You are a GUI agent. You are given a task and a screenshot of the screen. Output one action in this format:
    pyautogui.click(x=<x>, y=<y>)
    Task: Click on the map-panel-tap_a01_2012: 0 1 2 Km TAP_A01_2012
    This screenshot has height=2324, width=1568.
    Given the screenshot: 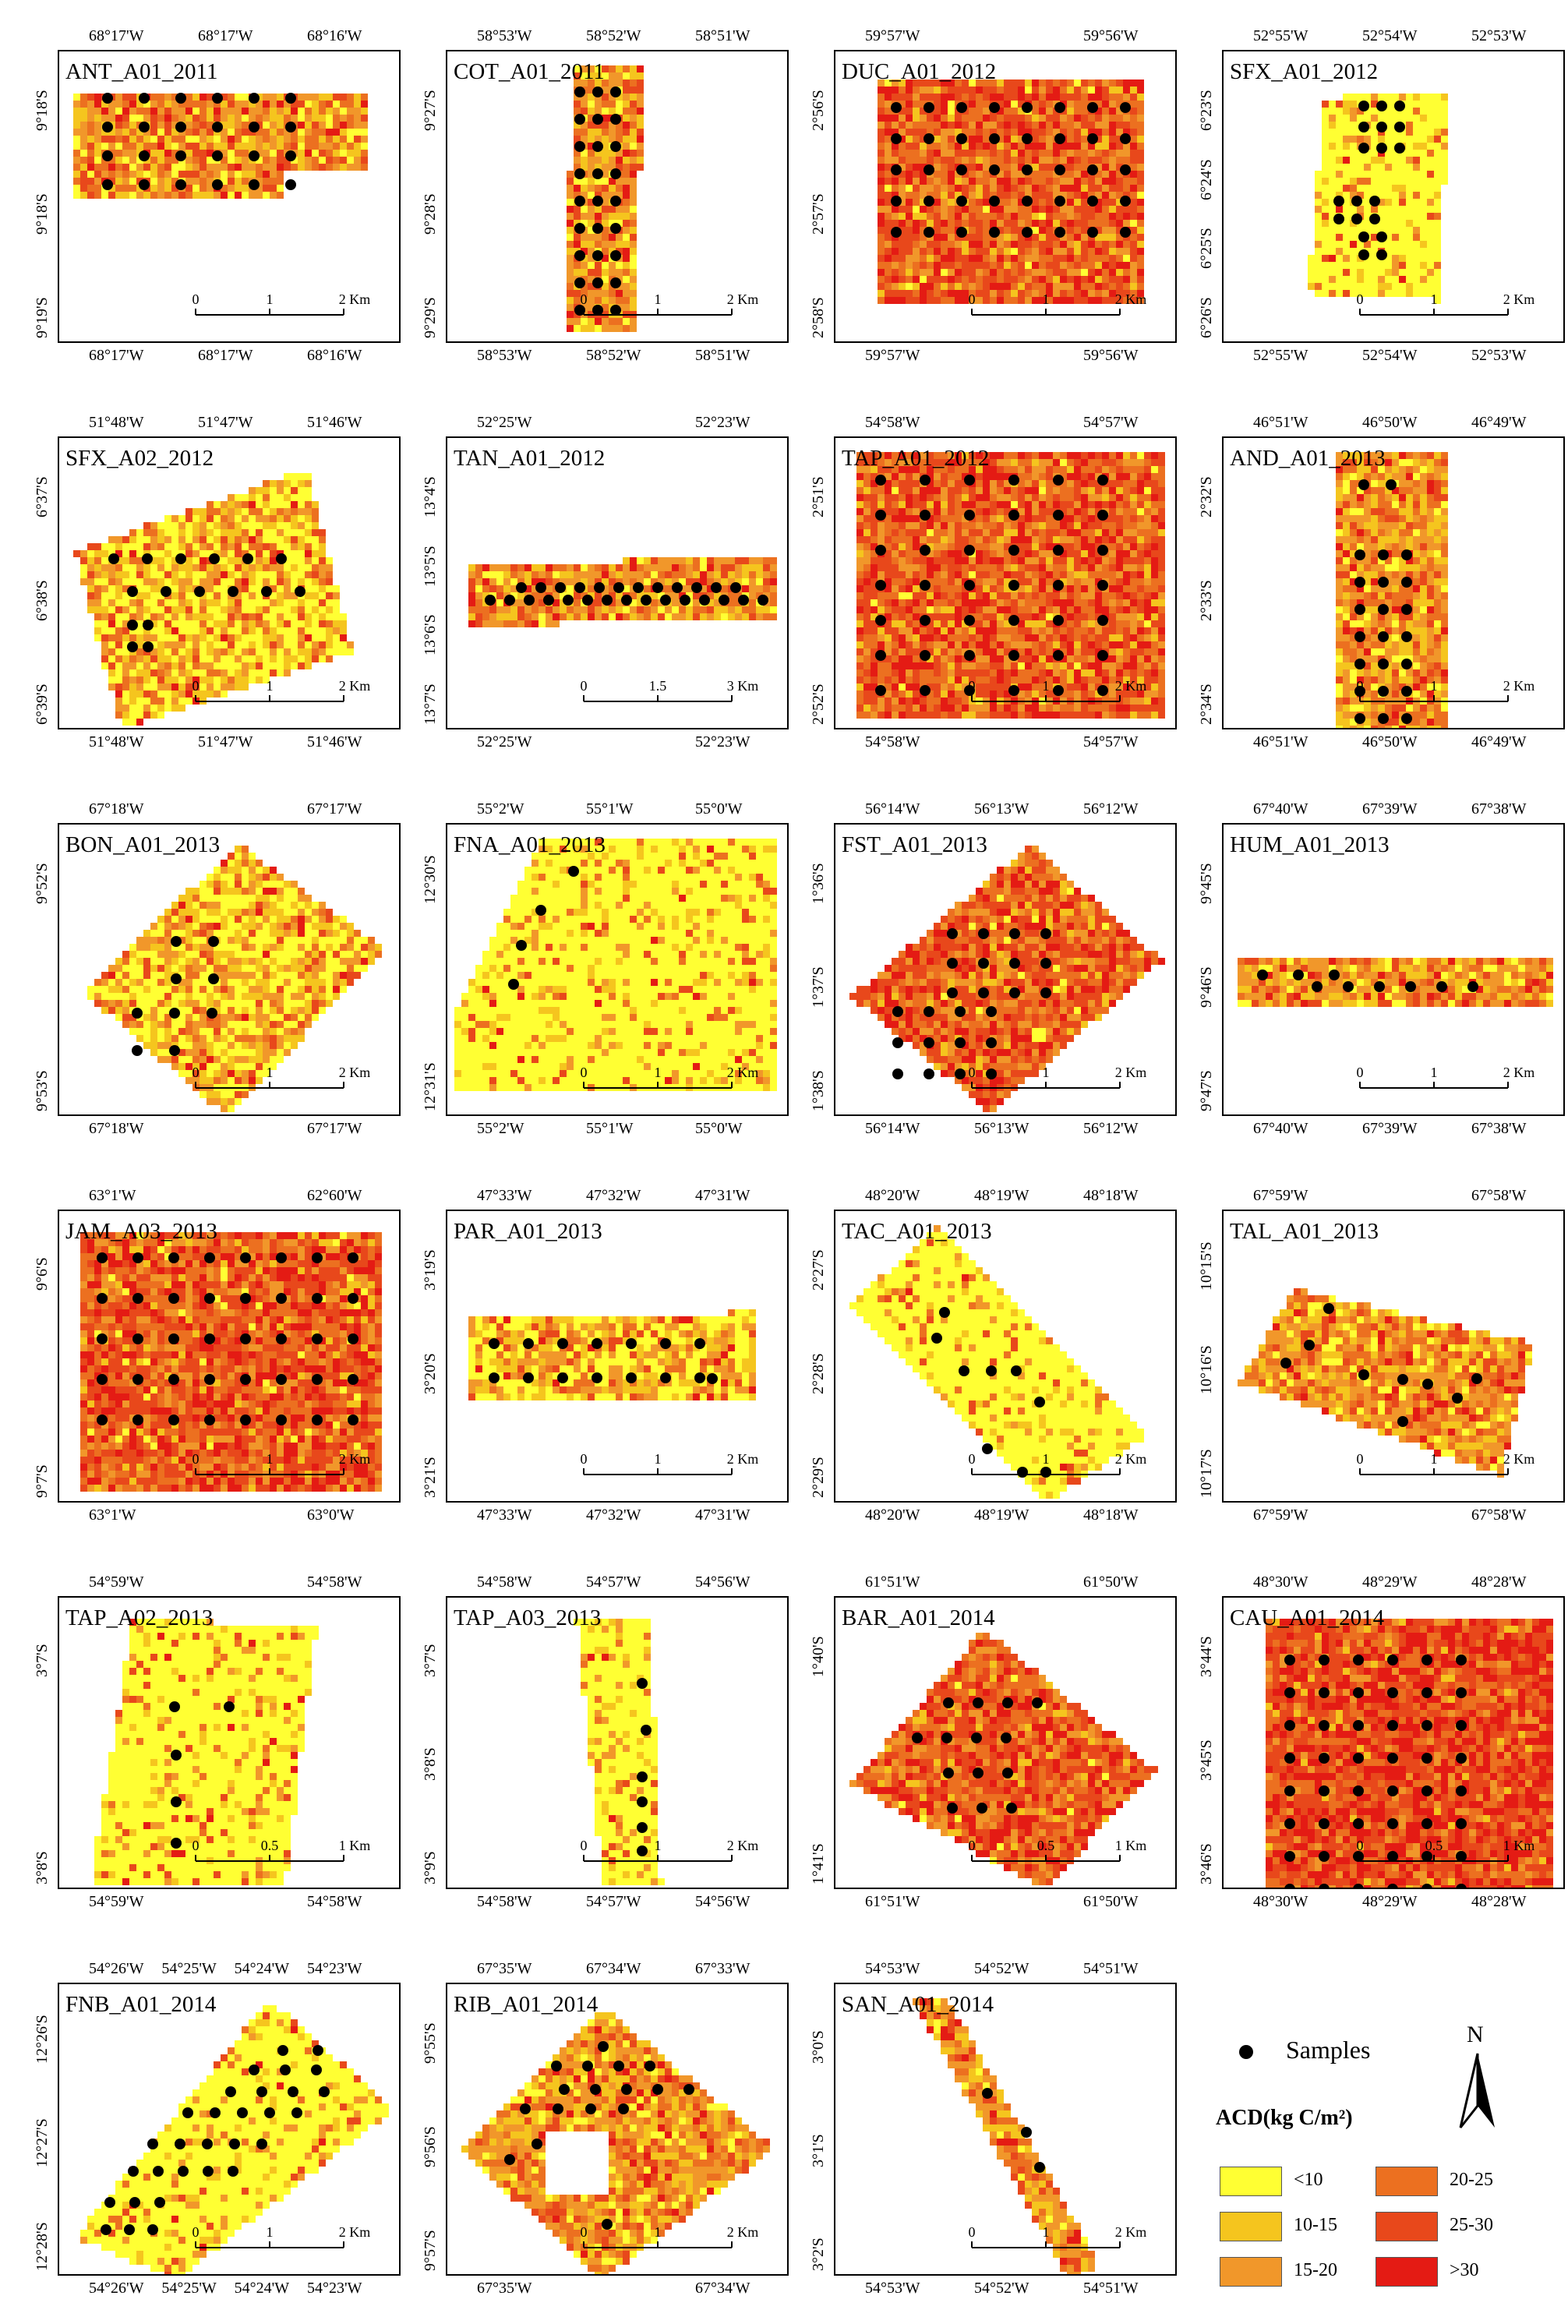 What is the action you would take?
    pyautogui.click(x=1005, y=582)
    